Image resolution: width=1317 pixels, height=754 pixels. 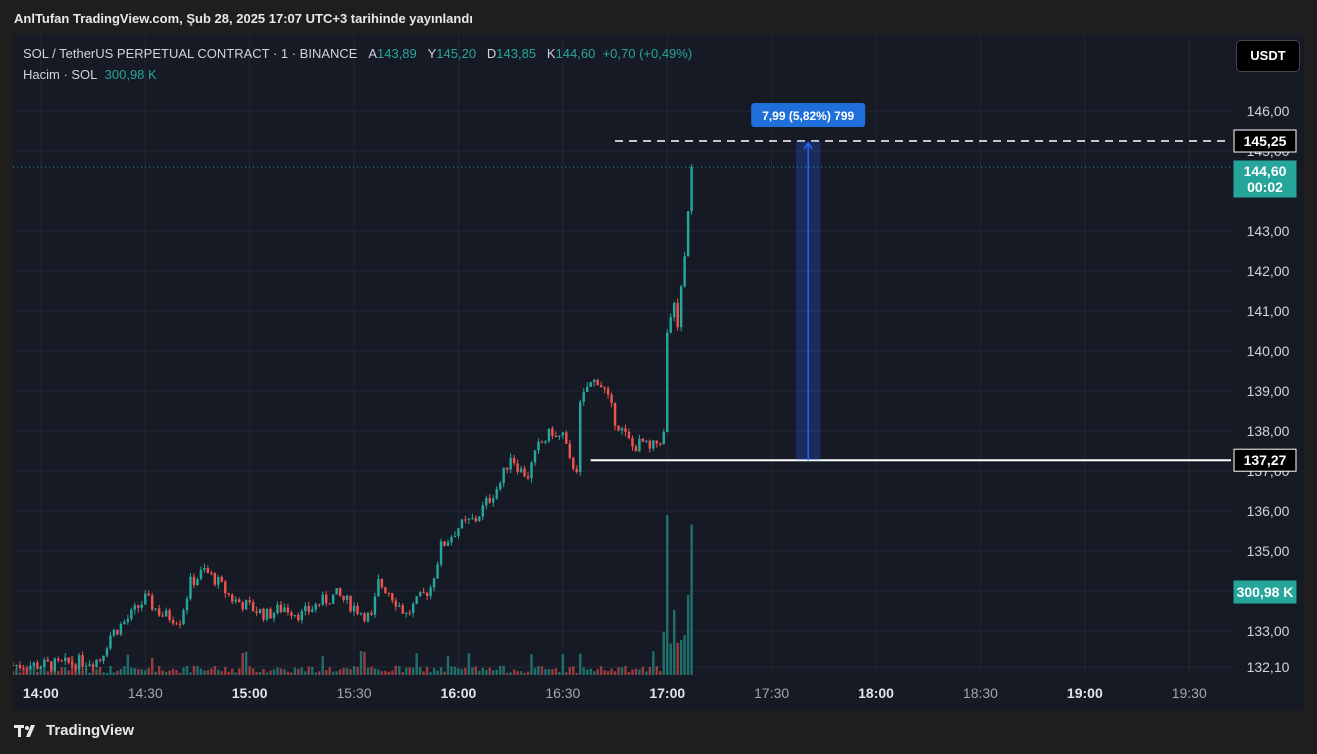 I want to click on price-tag-bottom, so click(x=1265, y=460).